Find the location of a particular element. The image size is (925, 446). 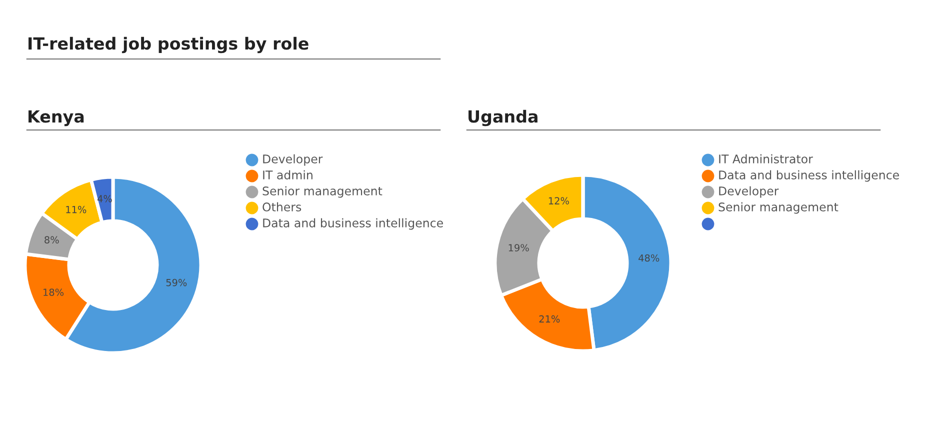

chart-title: Uganda is located at coordinates (503, 118).